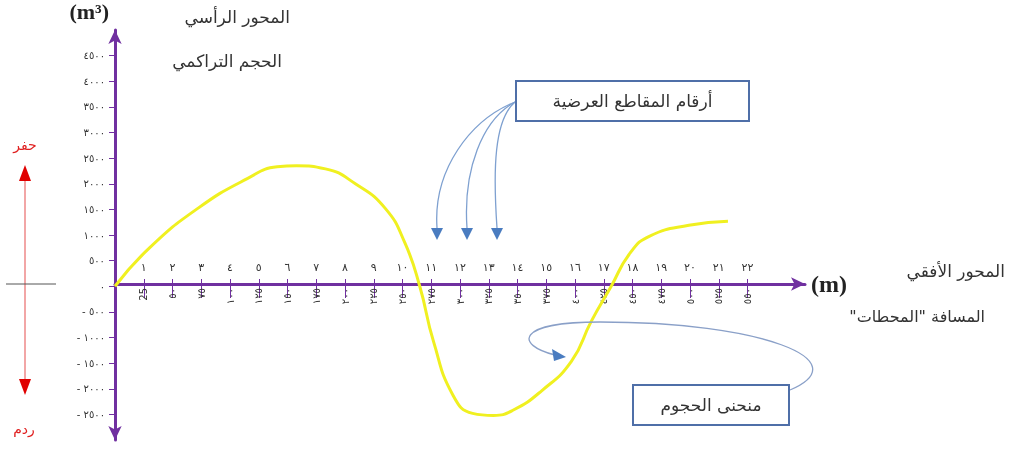 The width and height of the screenshot is (1011, 449). Describe the element at coordinates (90, 337) in the screenshot. I see `y-tick-label: - ١٠٠٠` at that location.